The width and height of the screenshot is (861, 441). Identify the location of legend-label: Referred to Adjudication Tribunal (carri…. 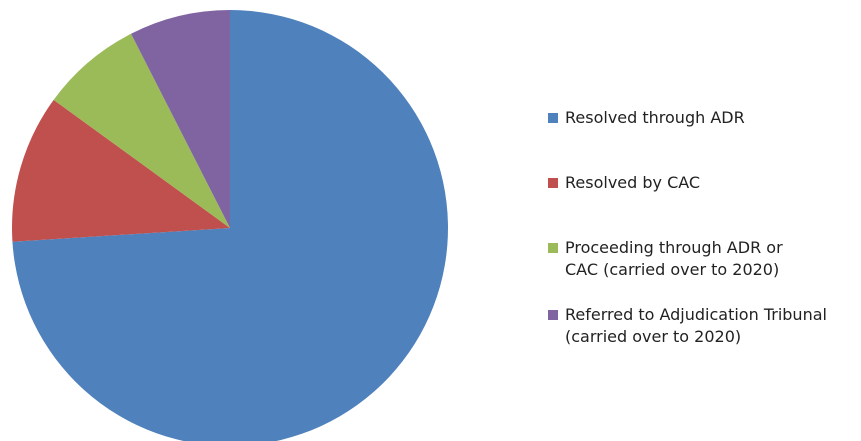
(696, 325).